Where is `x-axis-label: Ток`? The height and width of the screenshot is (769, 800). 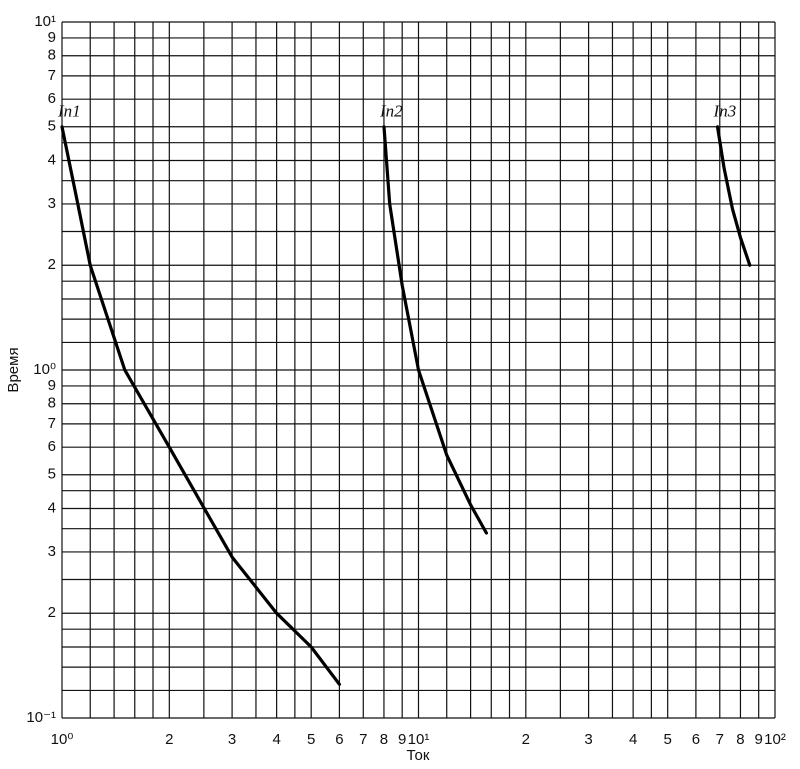 x-axis-label: Ток is located at coordinates (418, 755).